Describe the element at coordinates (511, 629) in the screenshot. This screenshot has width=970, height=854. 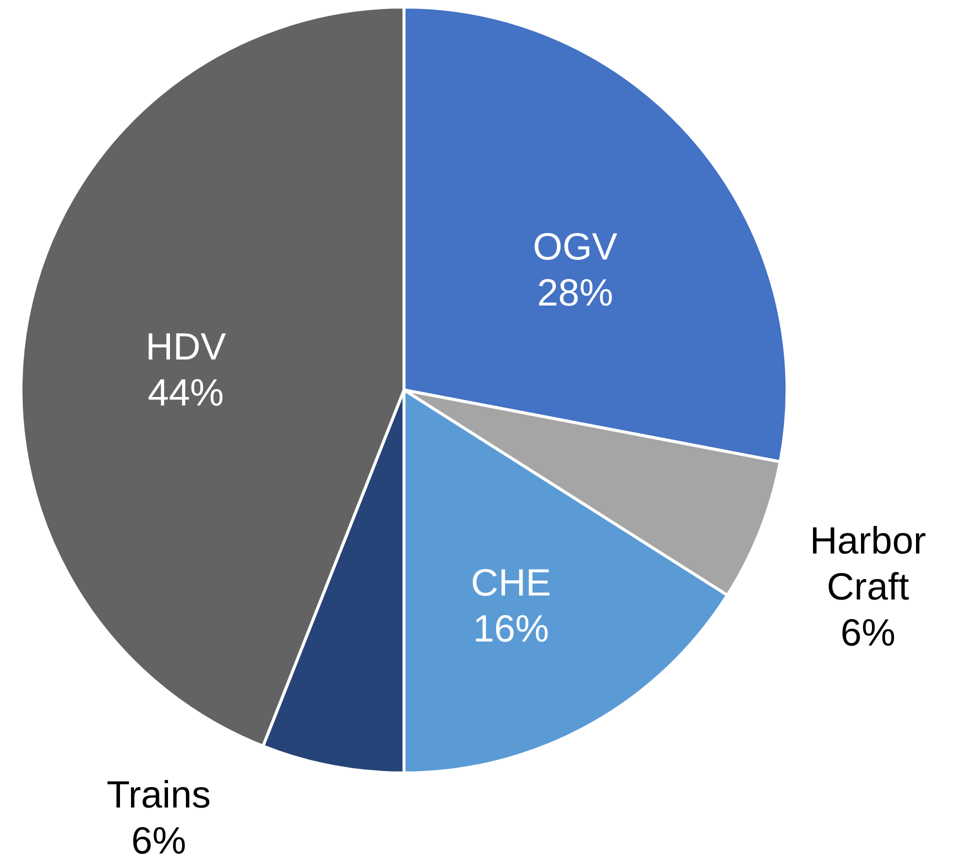
I see `data-label: 16%` at that location.